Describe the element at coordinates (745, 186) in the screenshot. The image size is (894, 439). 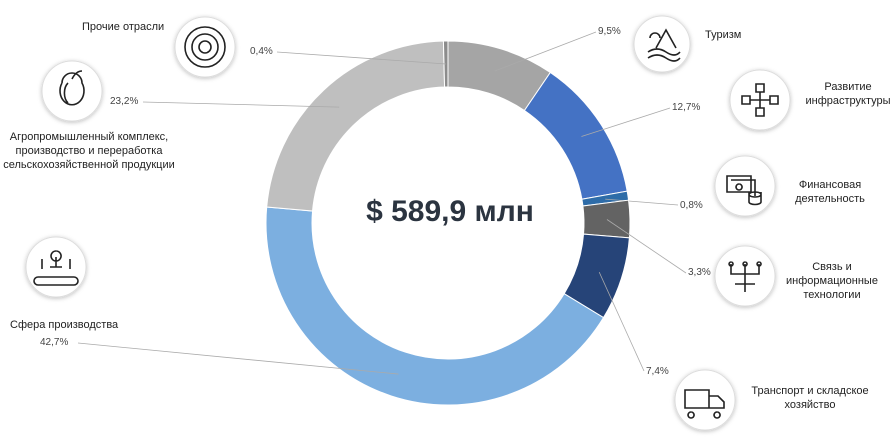
I see `icon-finance` at that location.